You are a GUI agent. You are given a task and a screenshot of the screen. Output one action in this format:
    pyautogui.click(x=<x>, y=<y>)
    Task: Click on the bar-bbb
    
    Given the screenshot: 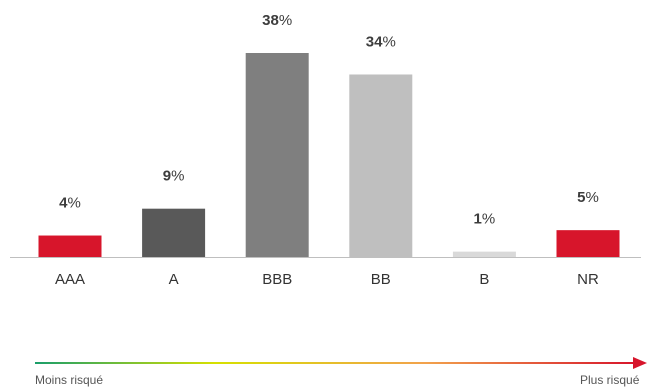 What is the action you would take?
    pyautogui.click(x=277, y=155)
    